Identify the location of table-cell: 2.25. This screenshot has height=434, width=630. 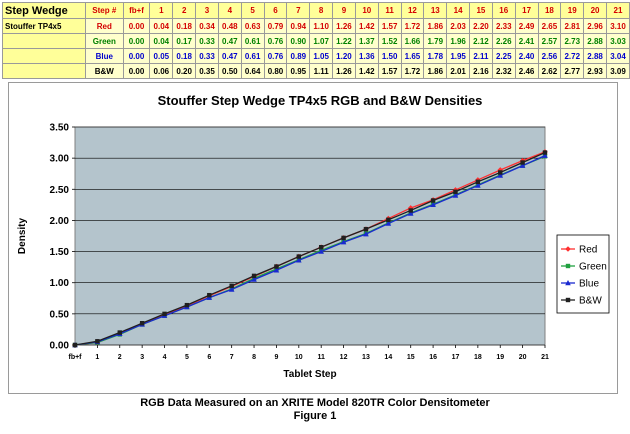
(503, 56).